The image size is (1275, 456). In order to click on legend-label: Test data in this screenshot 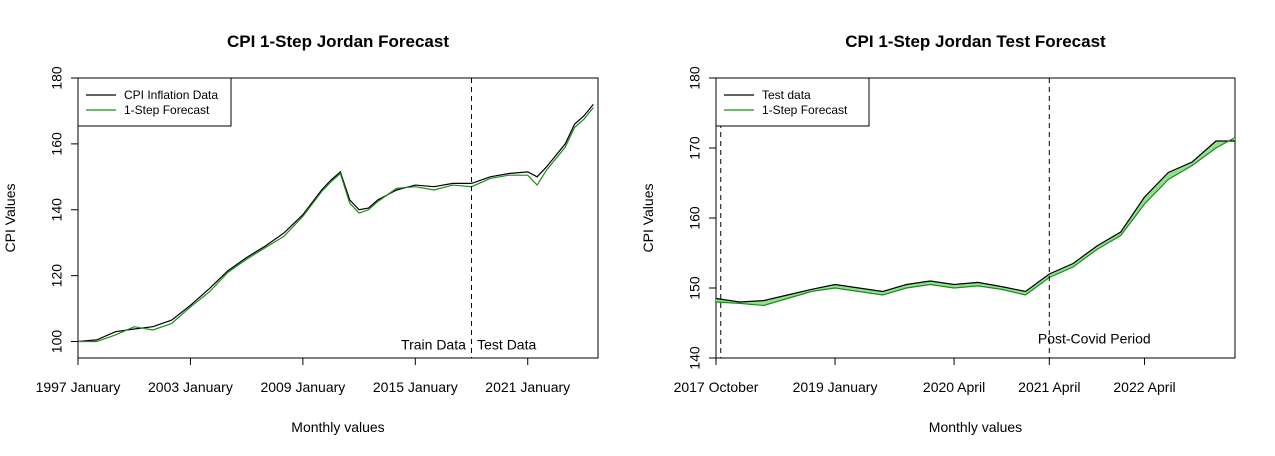, I will do `click(786, 95)`.